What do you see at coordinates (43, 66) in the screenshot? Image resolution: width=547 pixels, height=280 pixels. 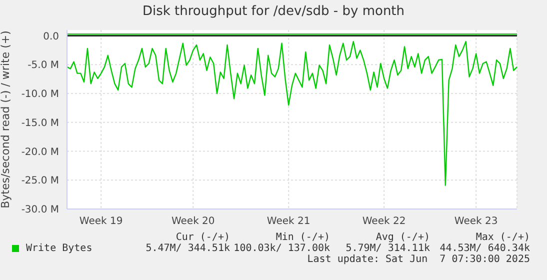 I see `y-tick-label: -5.0 M` at bounding box center [43, 66].